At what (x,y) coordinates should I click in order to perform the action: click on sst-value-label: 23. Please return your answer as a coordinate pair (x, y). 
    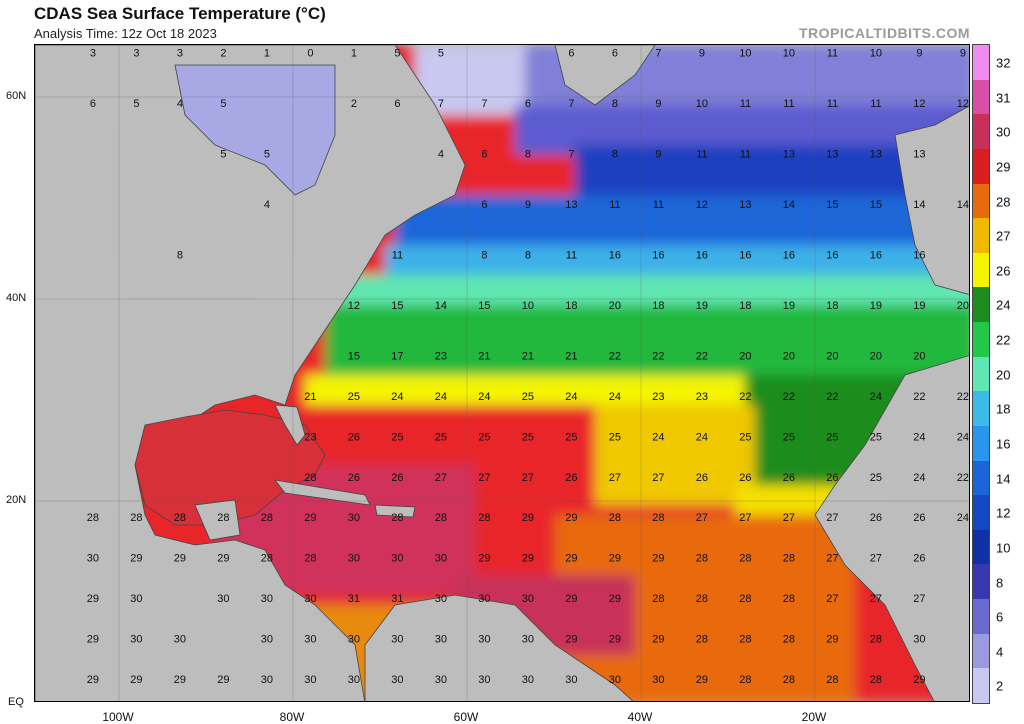
    Looking at the image, I should click on (702, 397).